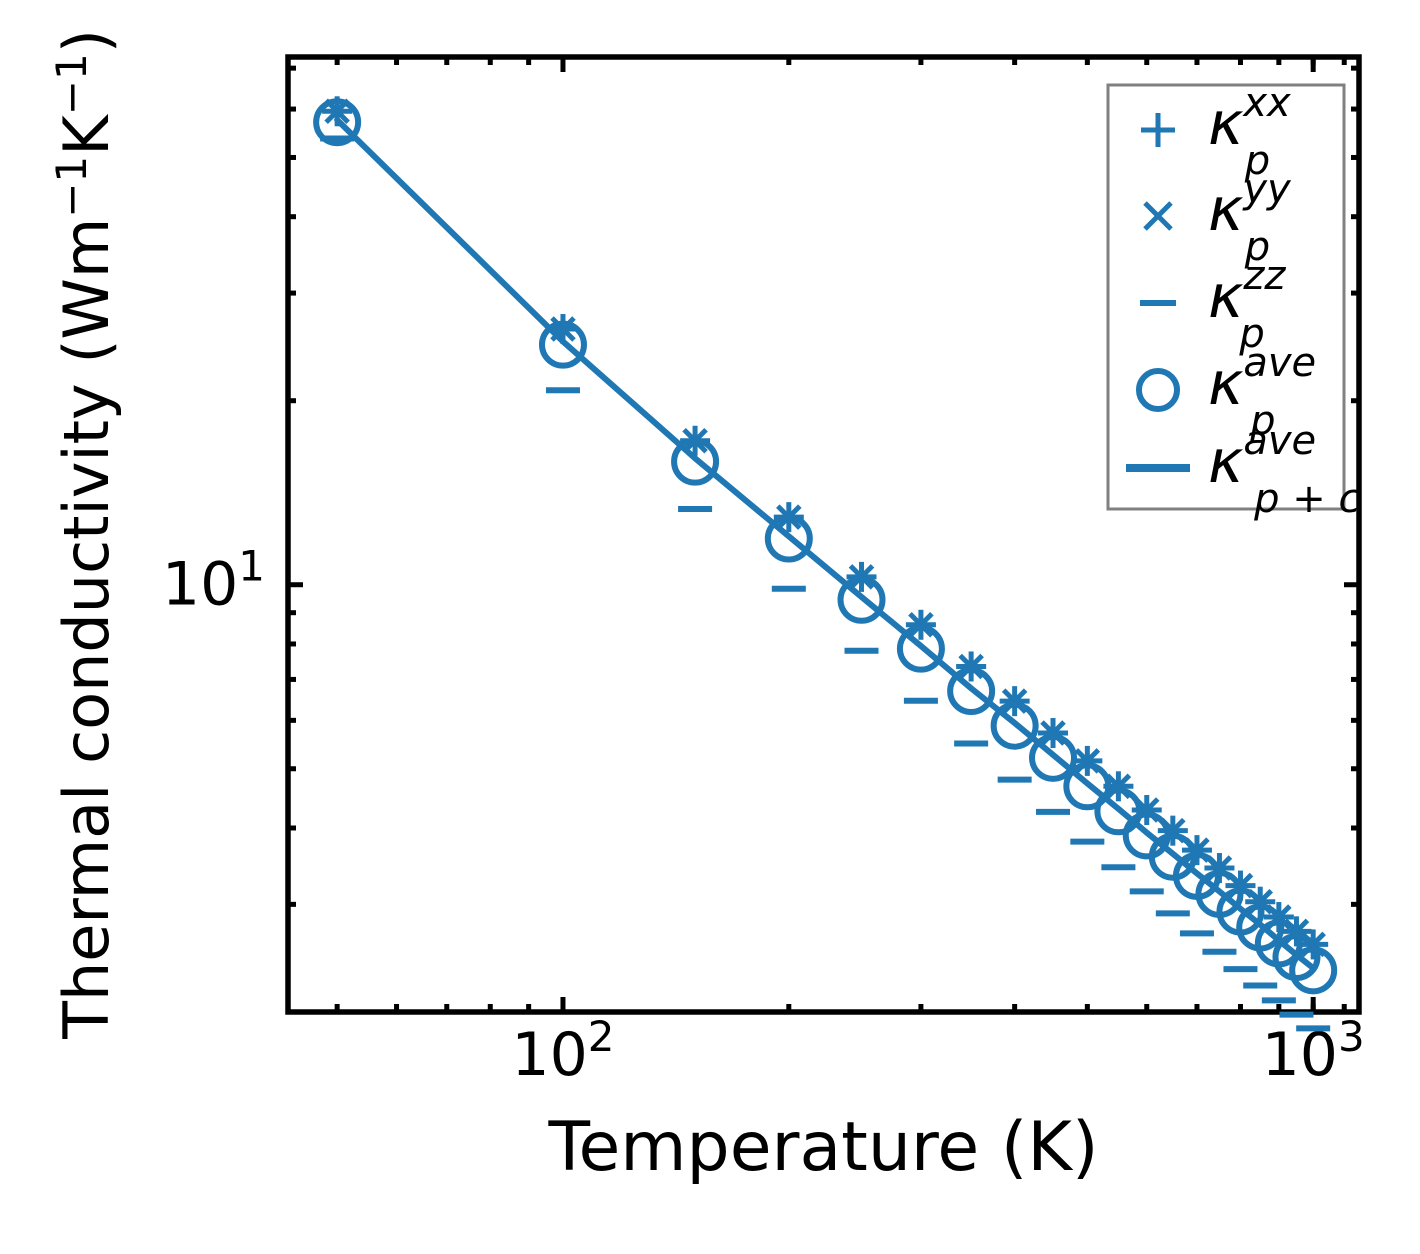  Describe the element at coordinates (822, 1147) in the screenshot. I see `x-axis-label: Temperature (K)` at that location.